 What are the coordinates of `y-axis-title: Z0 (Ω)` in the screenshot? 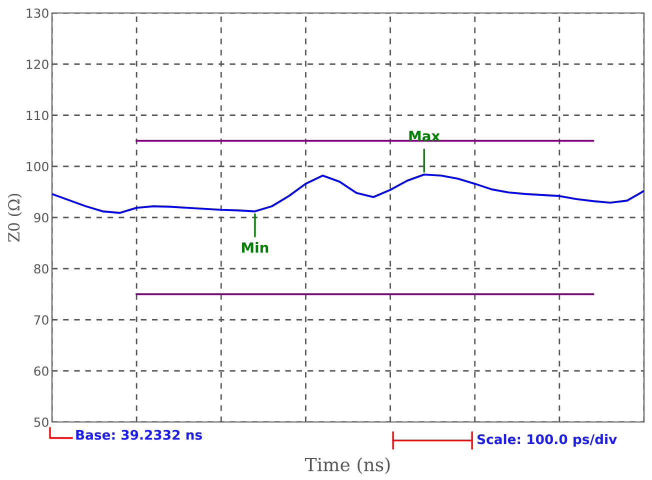 It's located at (15, 218).